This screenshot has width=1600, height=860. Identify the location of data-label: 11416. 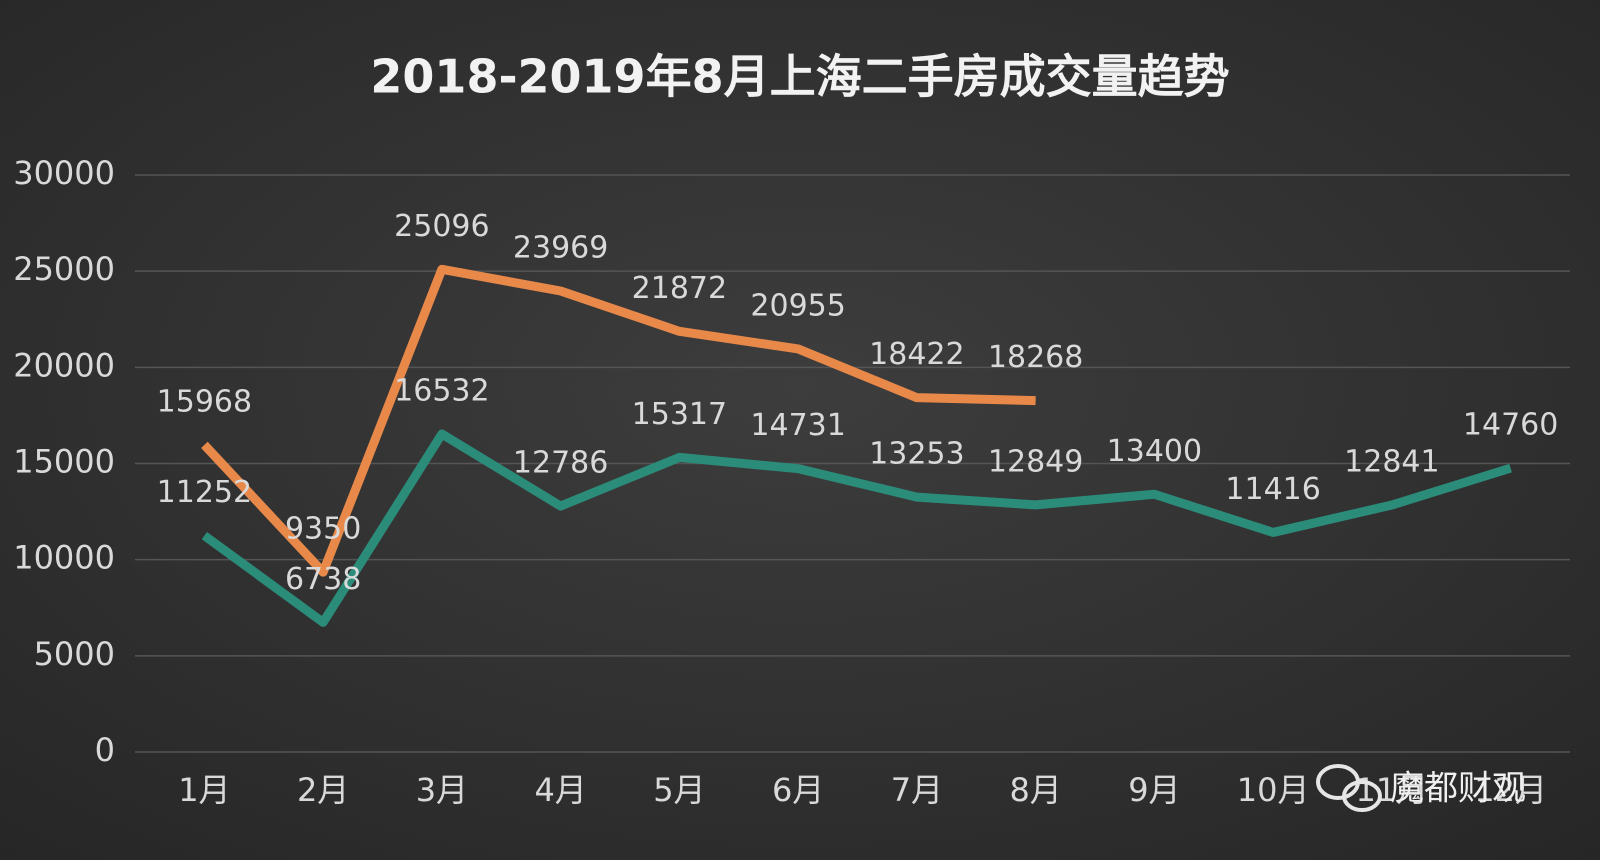
(1272, 489).